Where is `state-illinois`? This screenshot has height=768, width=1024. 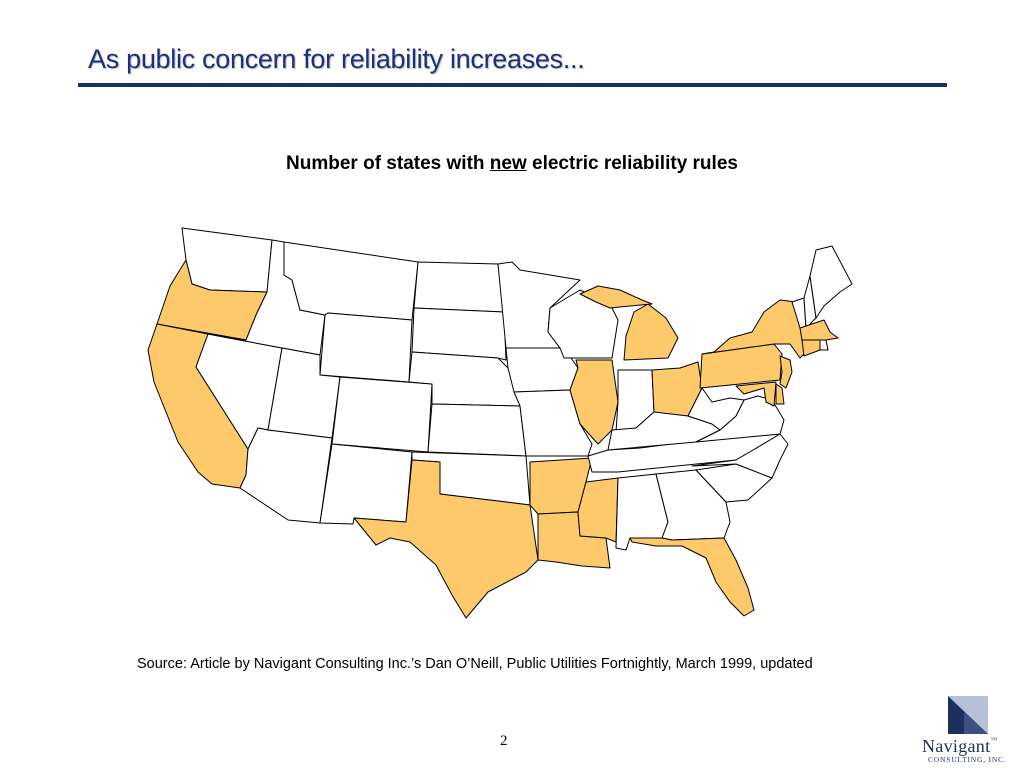 state-illinois is located at coordinates (594, 402).